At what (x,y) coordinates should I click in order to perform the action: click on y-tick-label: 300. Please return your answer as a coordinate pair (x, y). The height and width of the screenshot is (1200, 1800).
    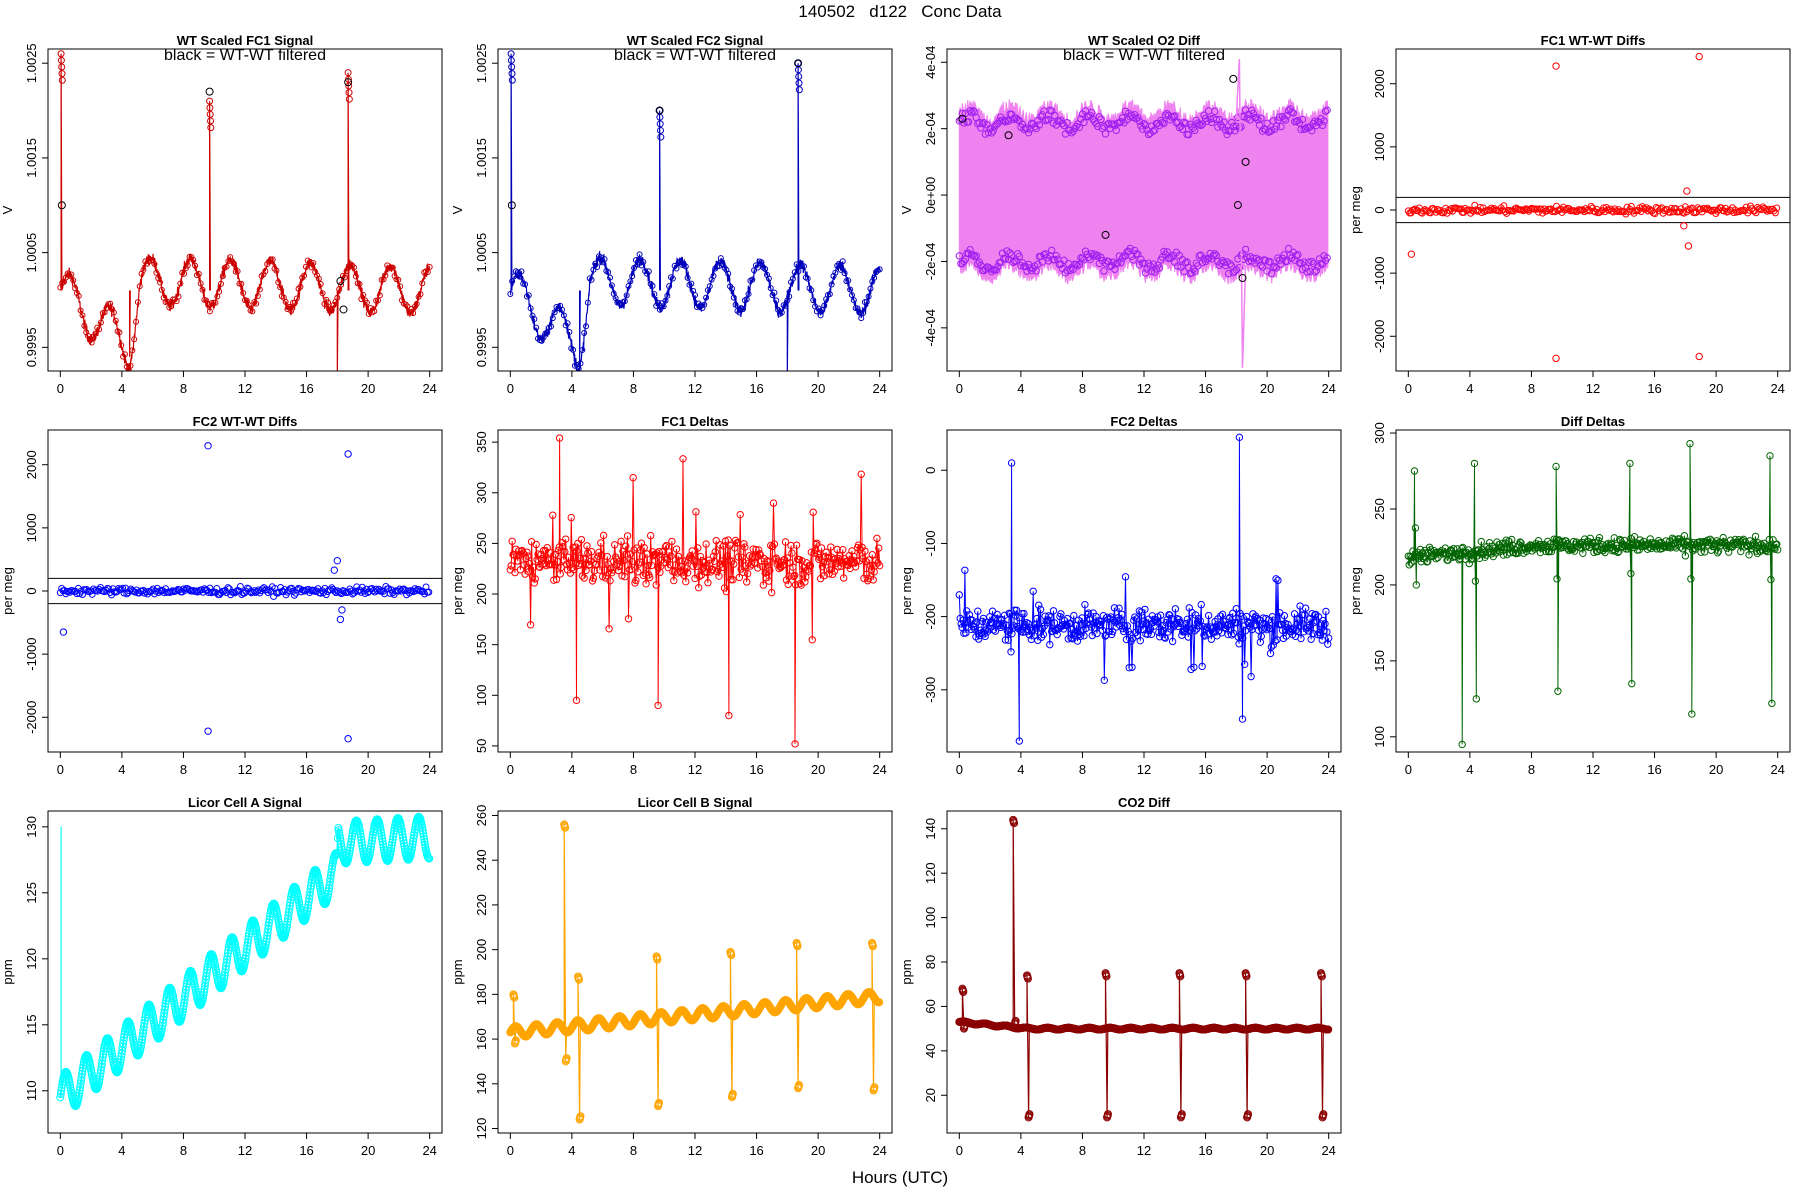
    Looking at the image, I should click on (1379, 433).